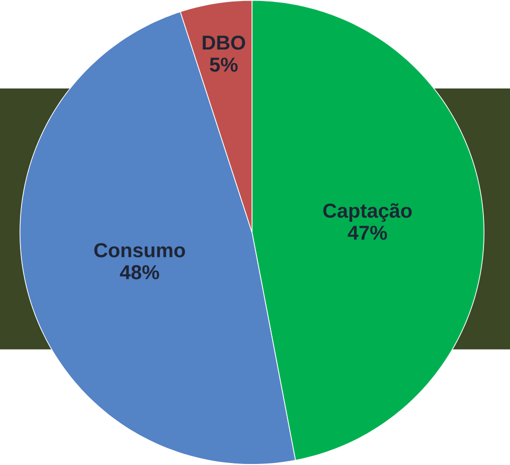  Describe the element at coordinates (224, 43) in the screenshot. I see `slice-label: DBO` at that location.